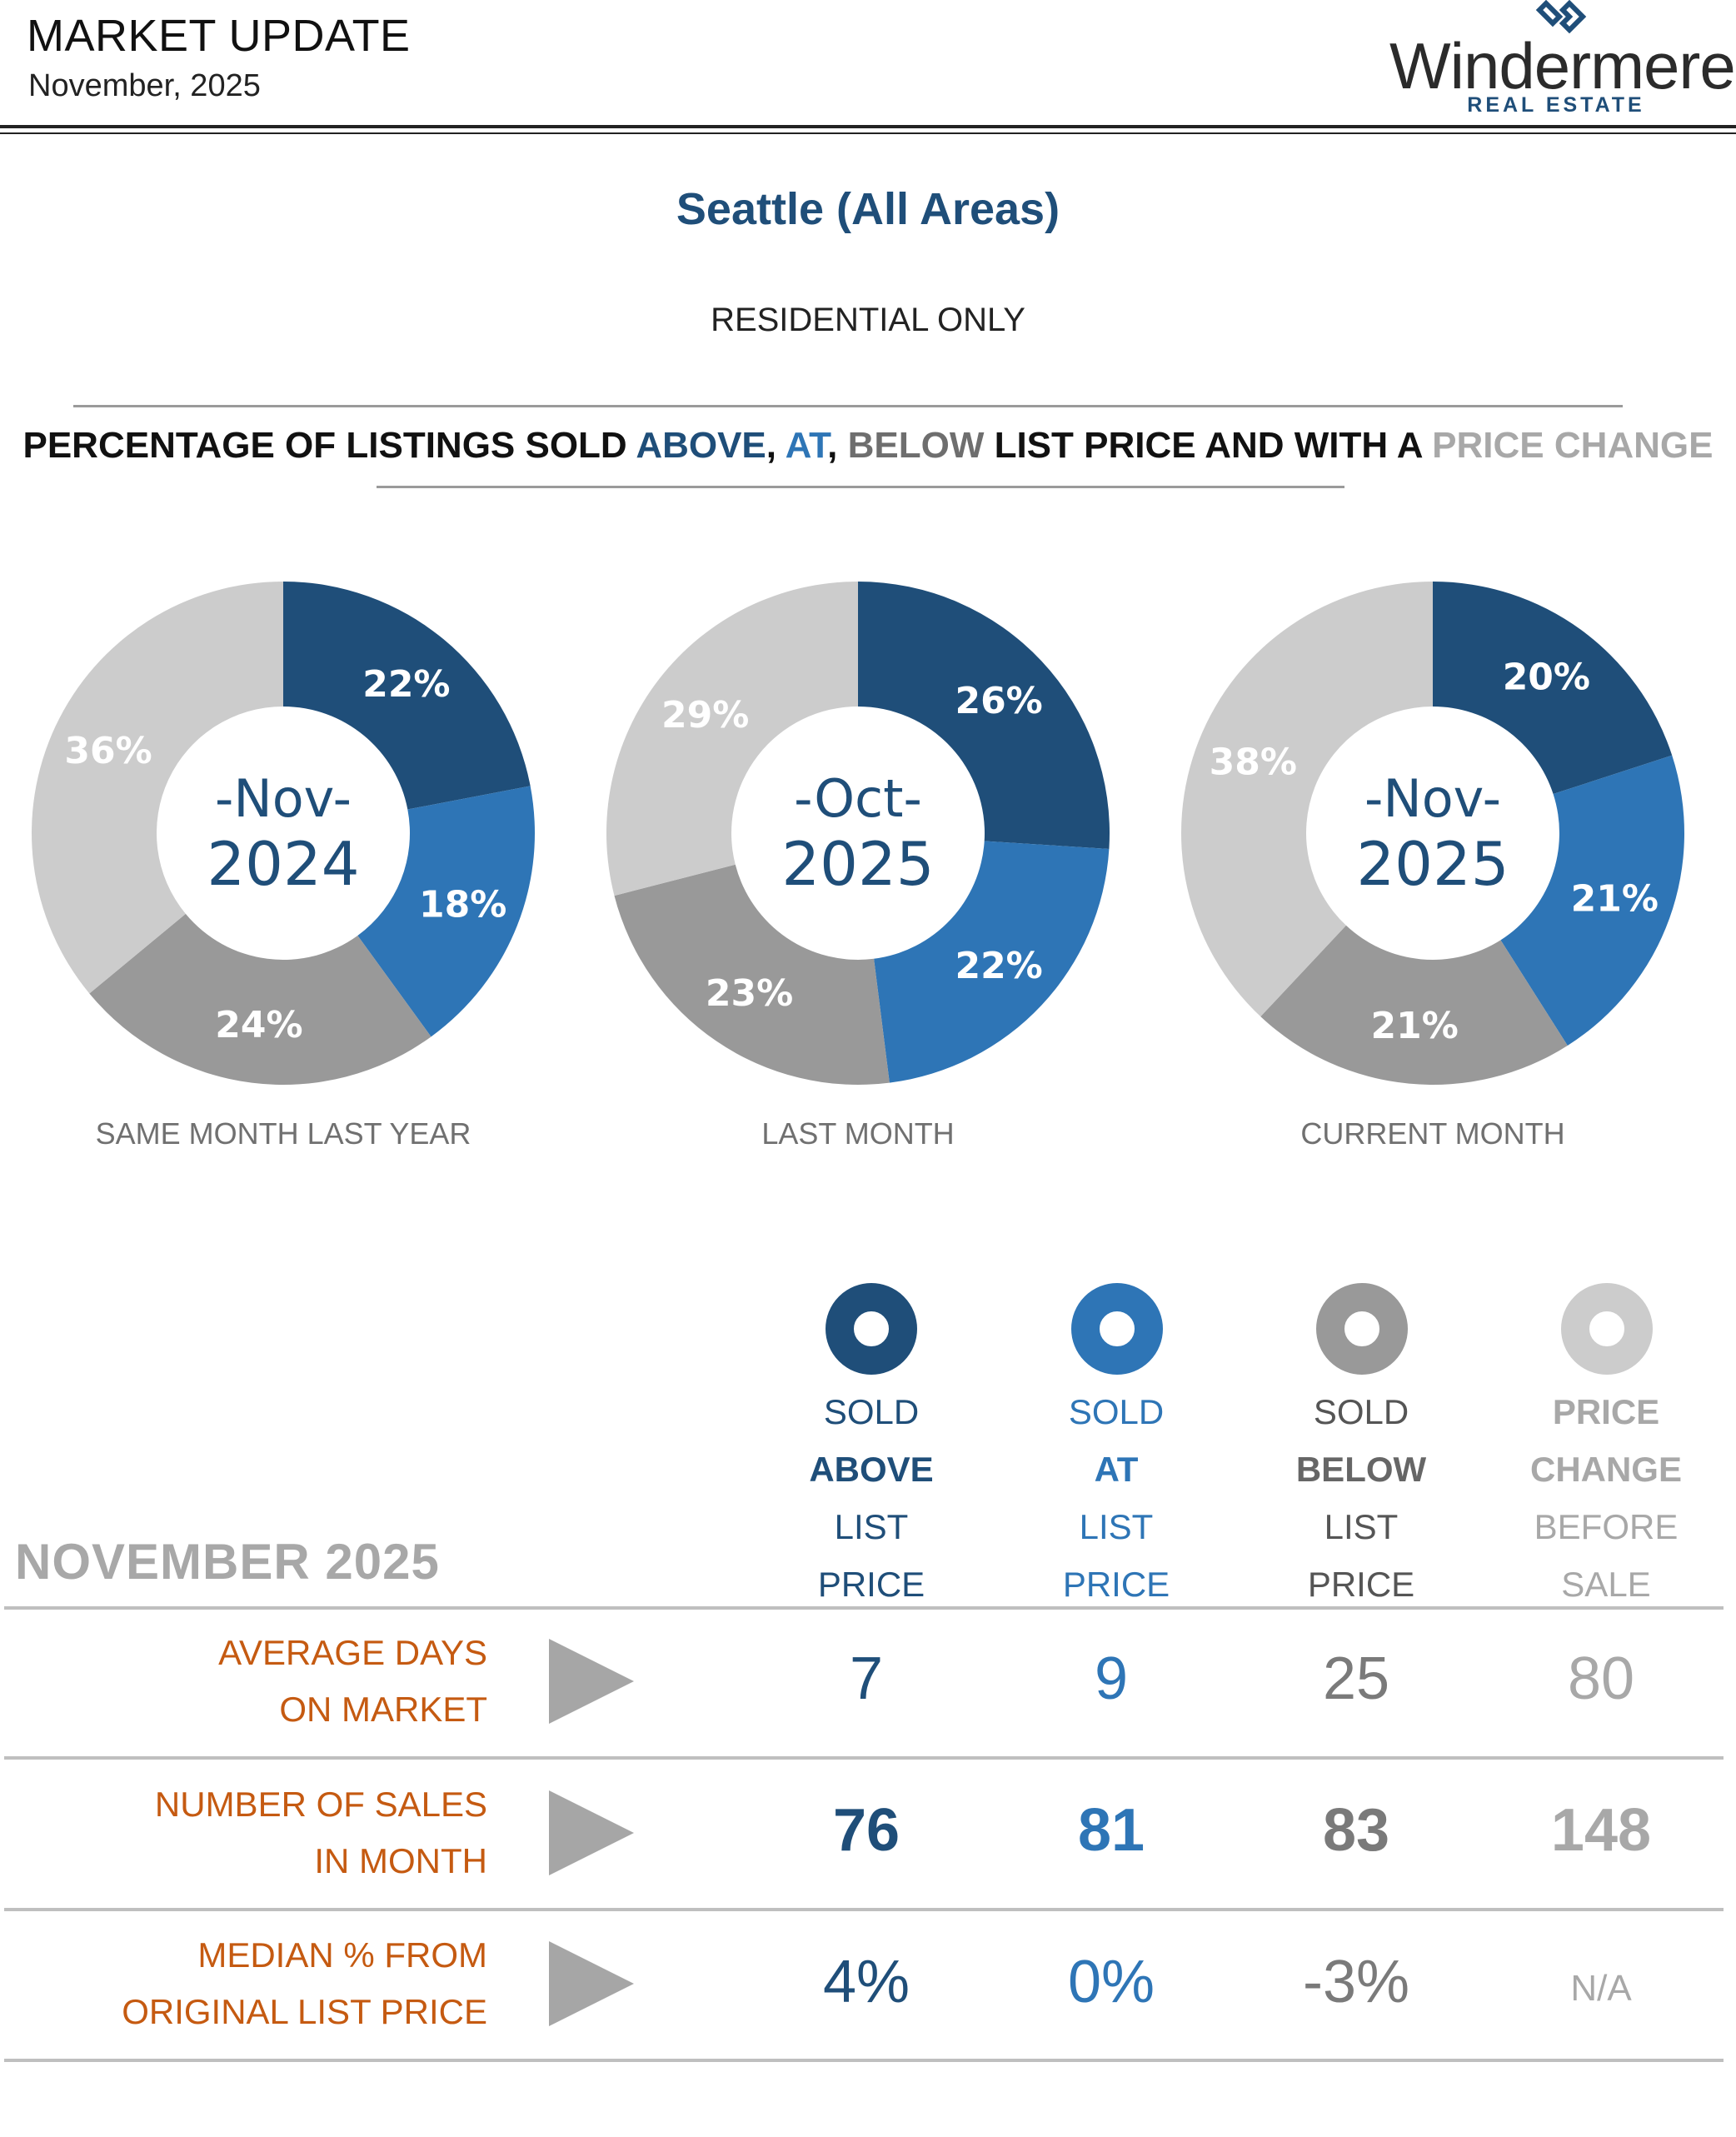 The height and width of the screenshot is (2137, 1736). I want to click on row-label-average-days-on-market: AVERAGE DAYS ON MARKET, so click(268, 1682).